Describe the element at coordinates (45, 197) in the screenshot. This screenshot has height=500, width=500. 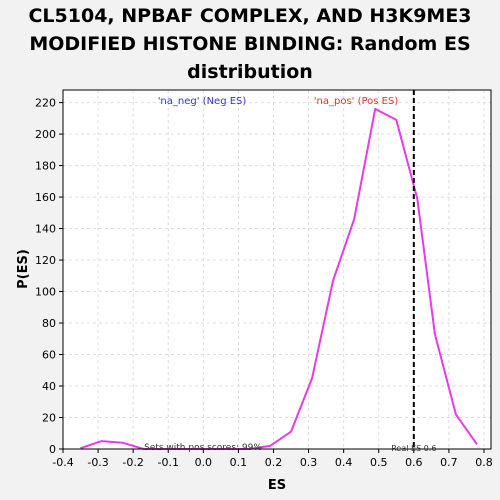
I see `y-tick-label: 160` at that location.